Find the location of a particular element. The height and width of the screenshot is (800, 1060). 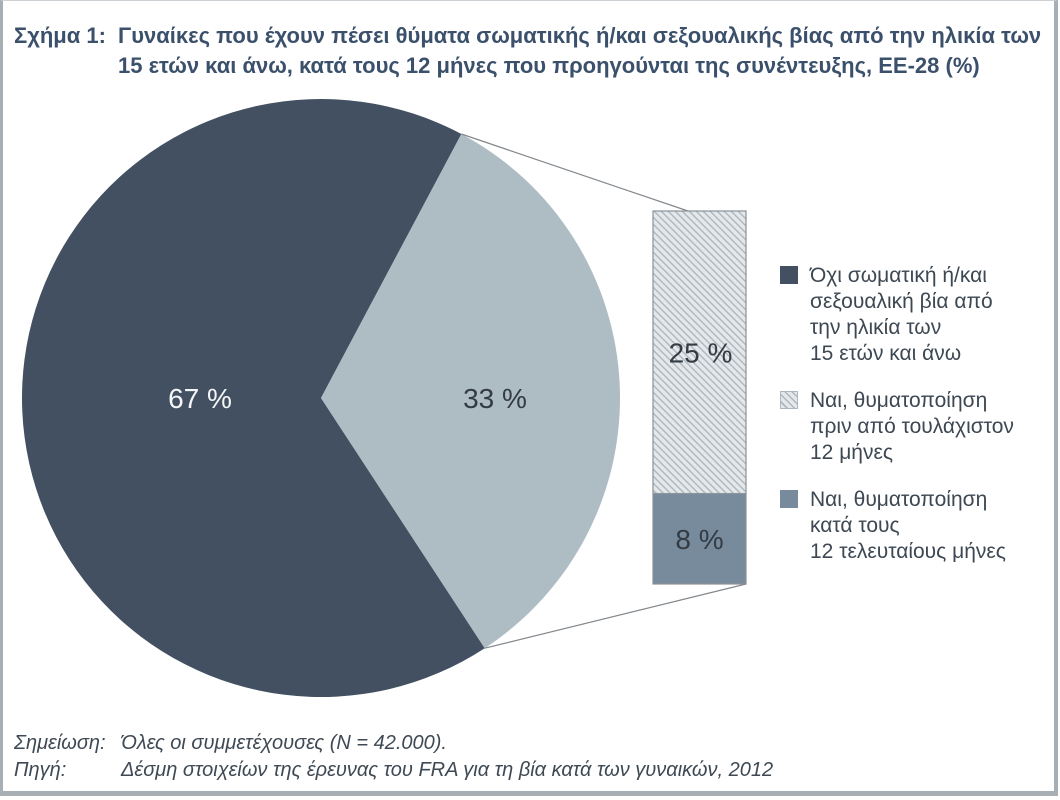

pie-label-67-percent: 67 % is located at coordinates (200, 398).